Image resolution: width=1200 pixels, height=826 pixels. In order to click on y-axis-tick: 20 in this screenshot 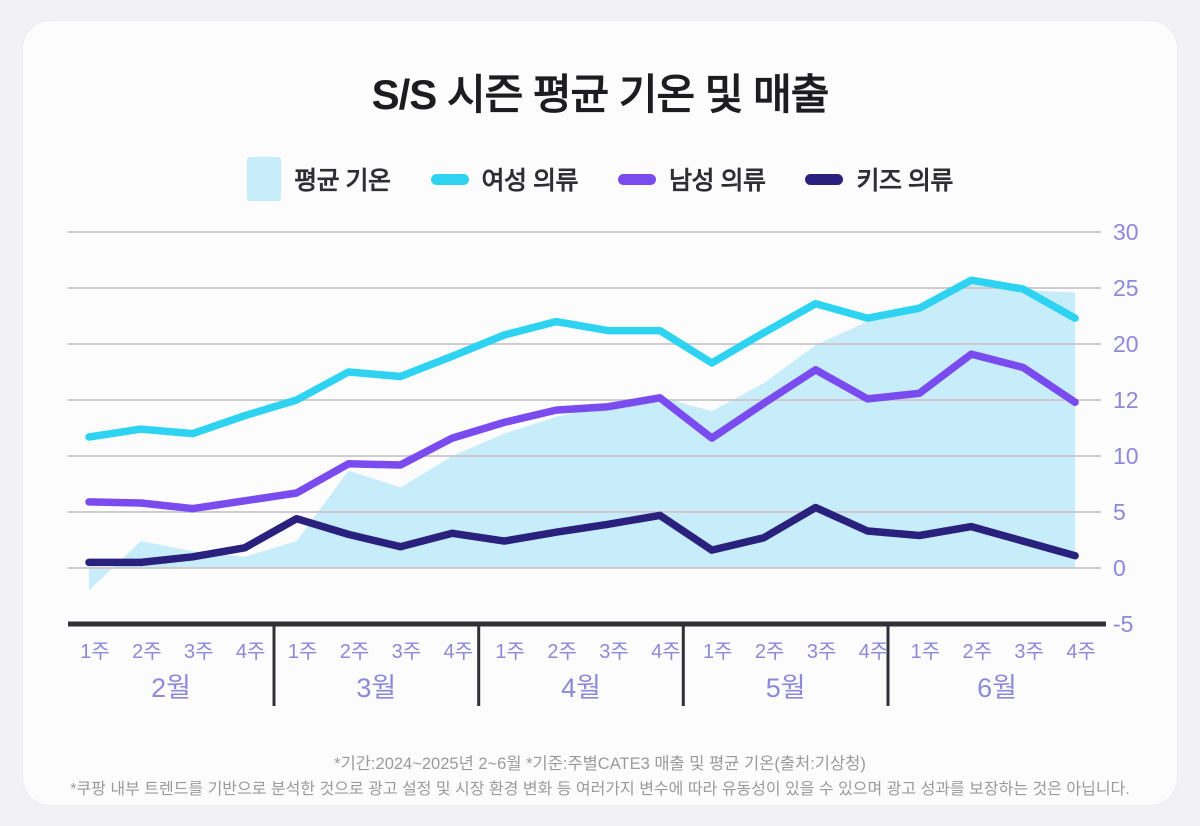, I will do `click(1126, 344)`.